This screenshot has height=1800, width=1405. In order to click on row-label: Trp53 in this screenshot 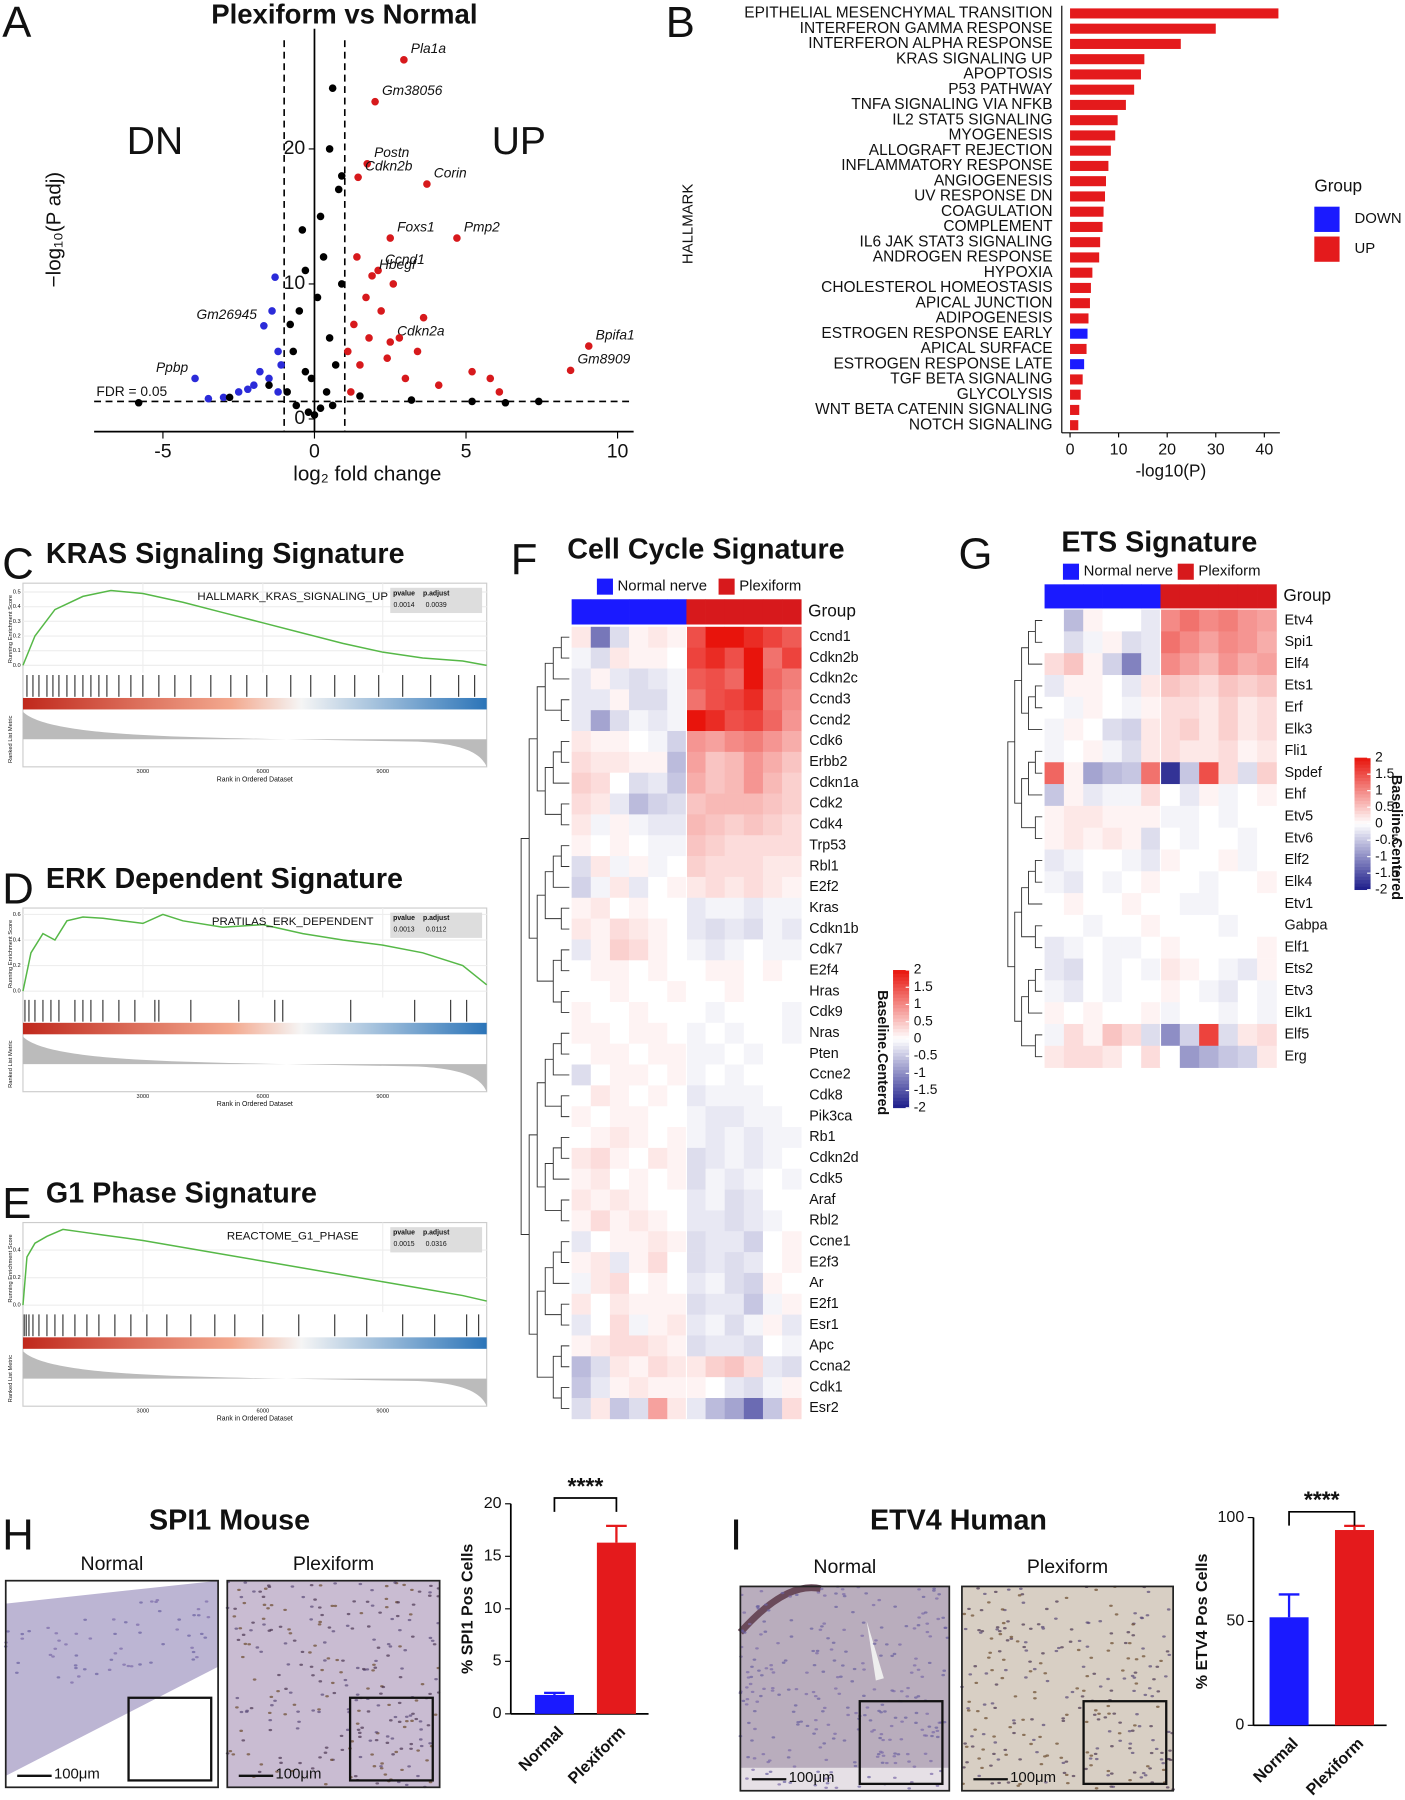, I will do `click(827, 845)`.